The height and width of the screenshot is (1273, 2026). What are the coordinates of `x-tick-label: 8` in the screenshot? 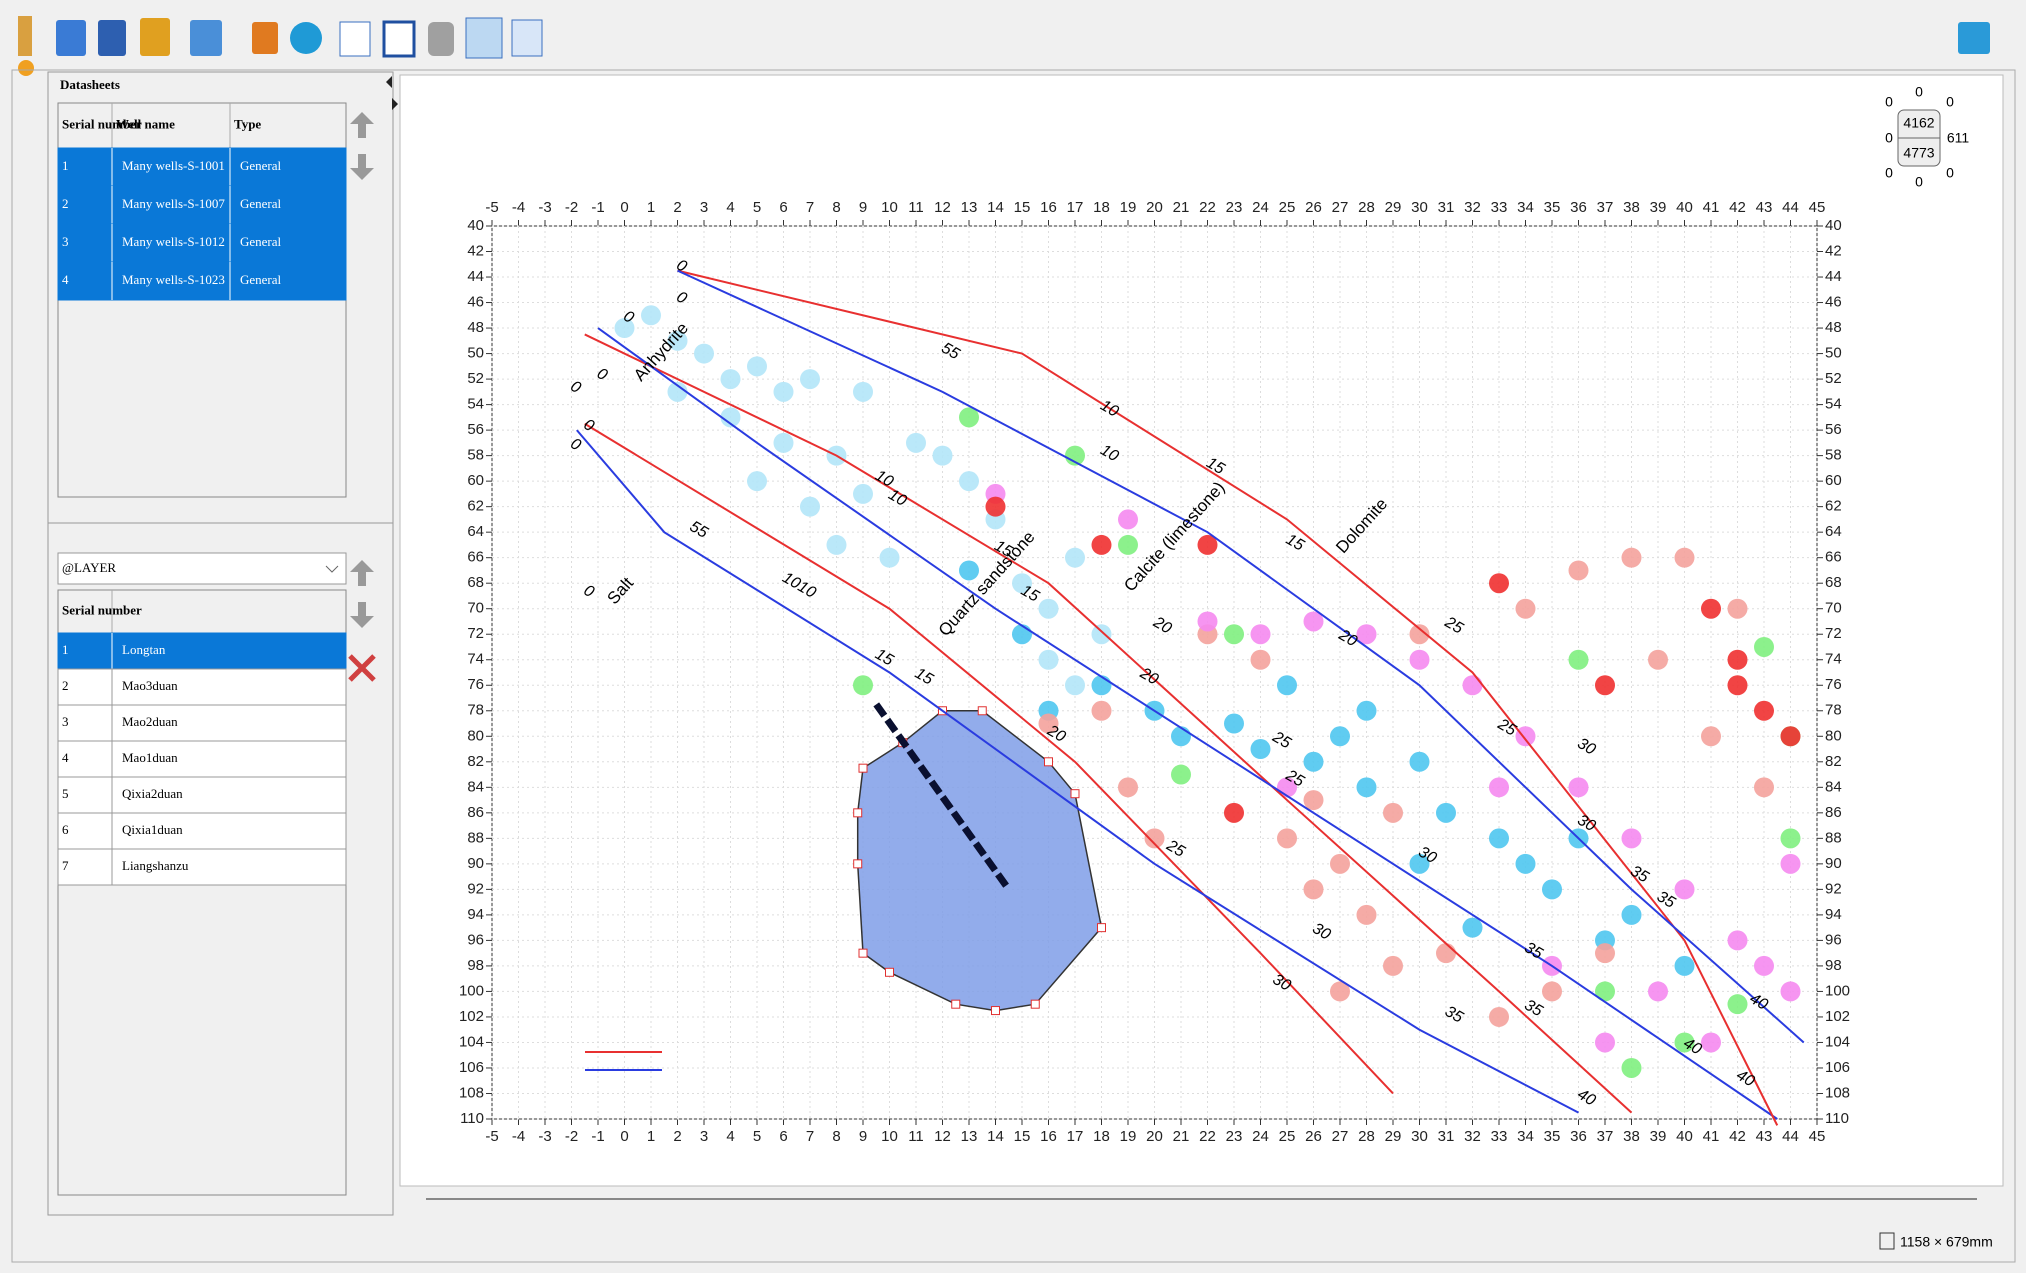 It's located at (836, 207).